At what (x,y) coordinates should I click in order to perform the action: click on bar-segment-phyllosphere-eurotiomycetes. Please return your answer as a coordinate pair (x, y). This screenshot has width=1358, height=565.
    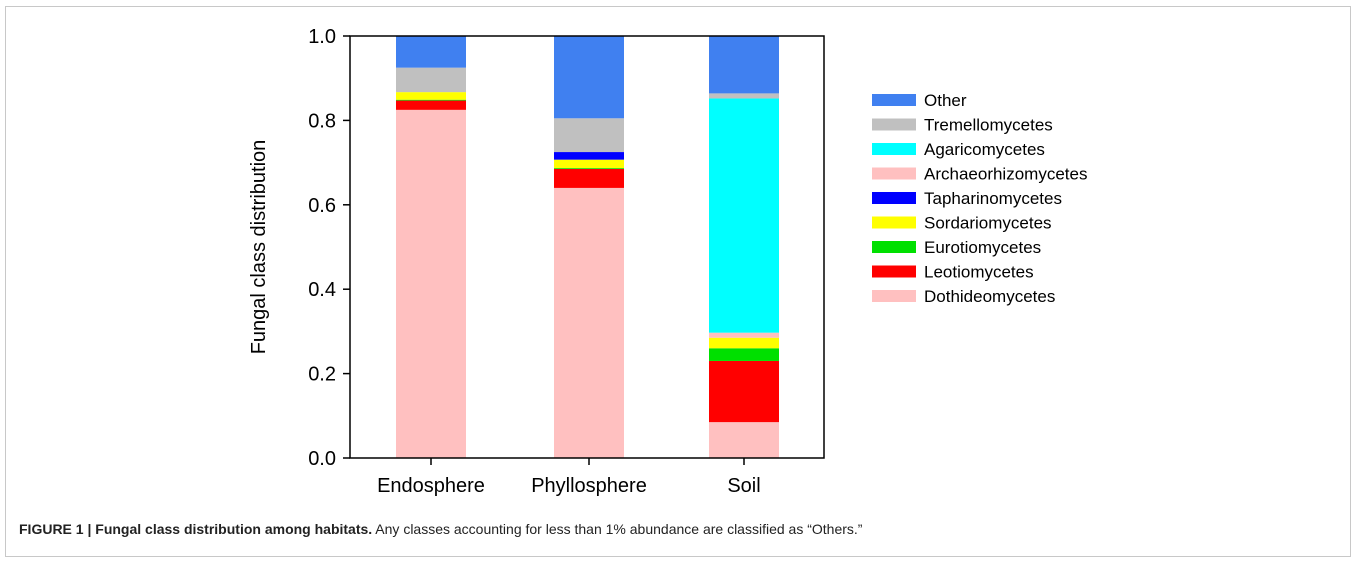
    Looking at the image, I should click on (589, 168).